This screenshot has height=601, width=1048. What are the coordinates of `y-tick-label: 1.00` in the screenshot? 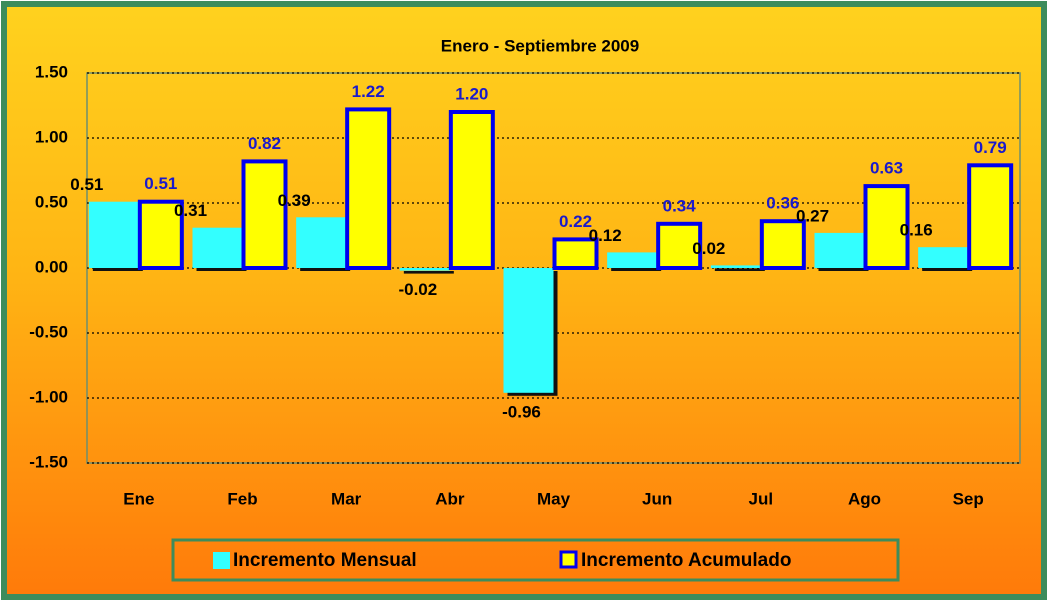 It's located at (51, 136).